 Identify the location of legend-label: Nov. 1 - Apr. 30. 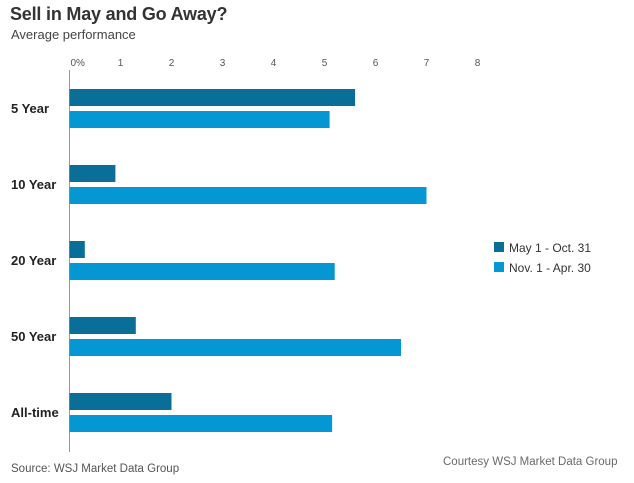
(550, 268).